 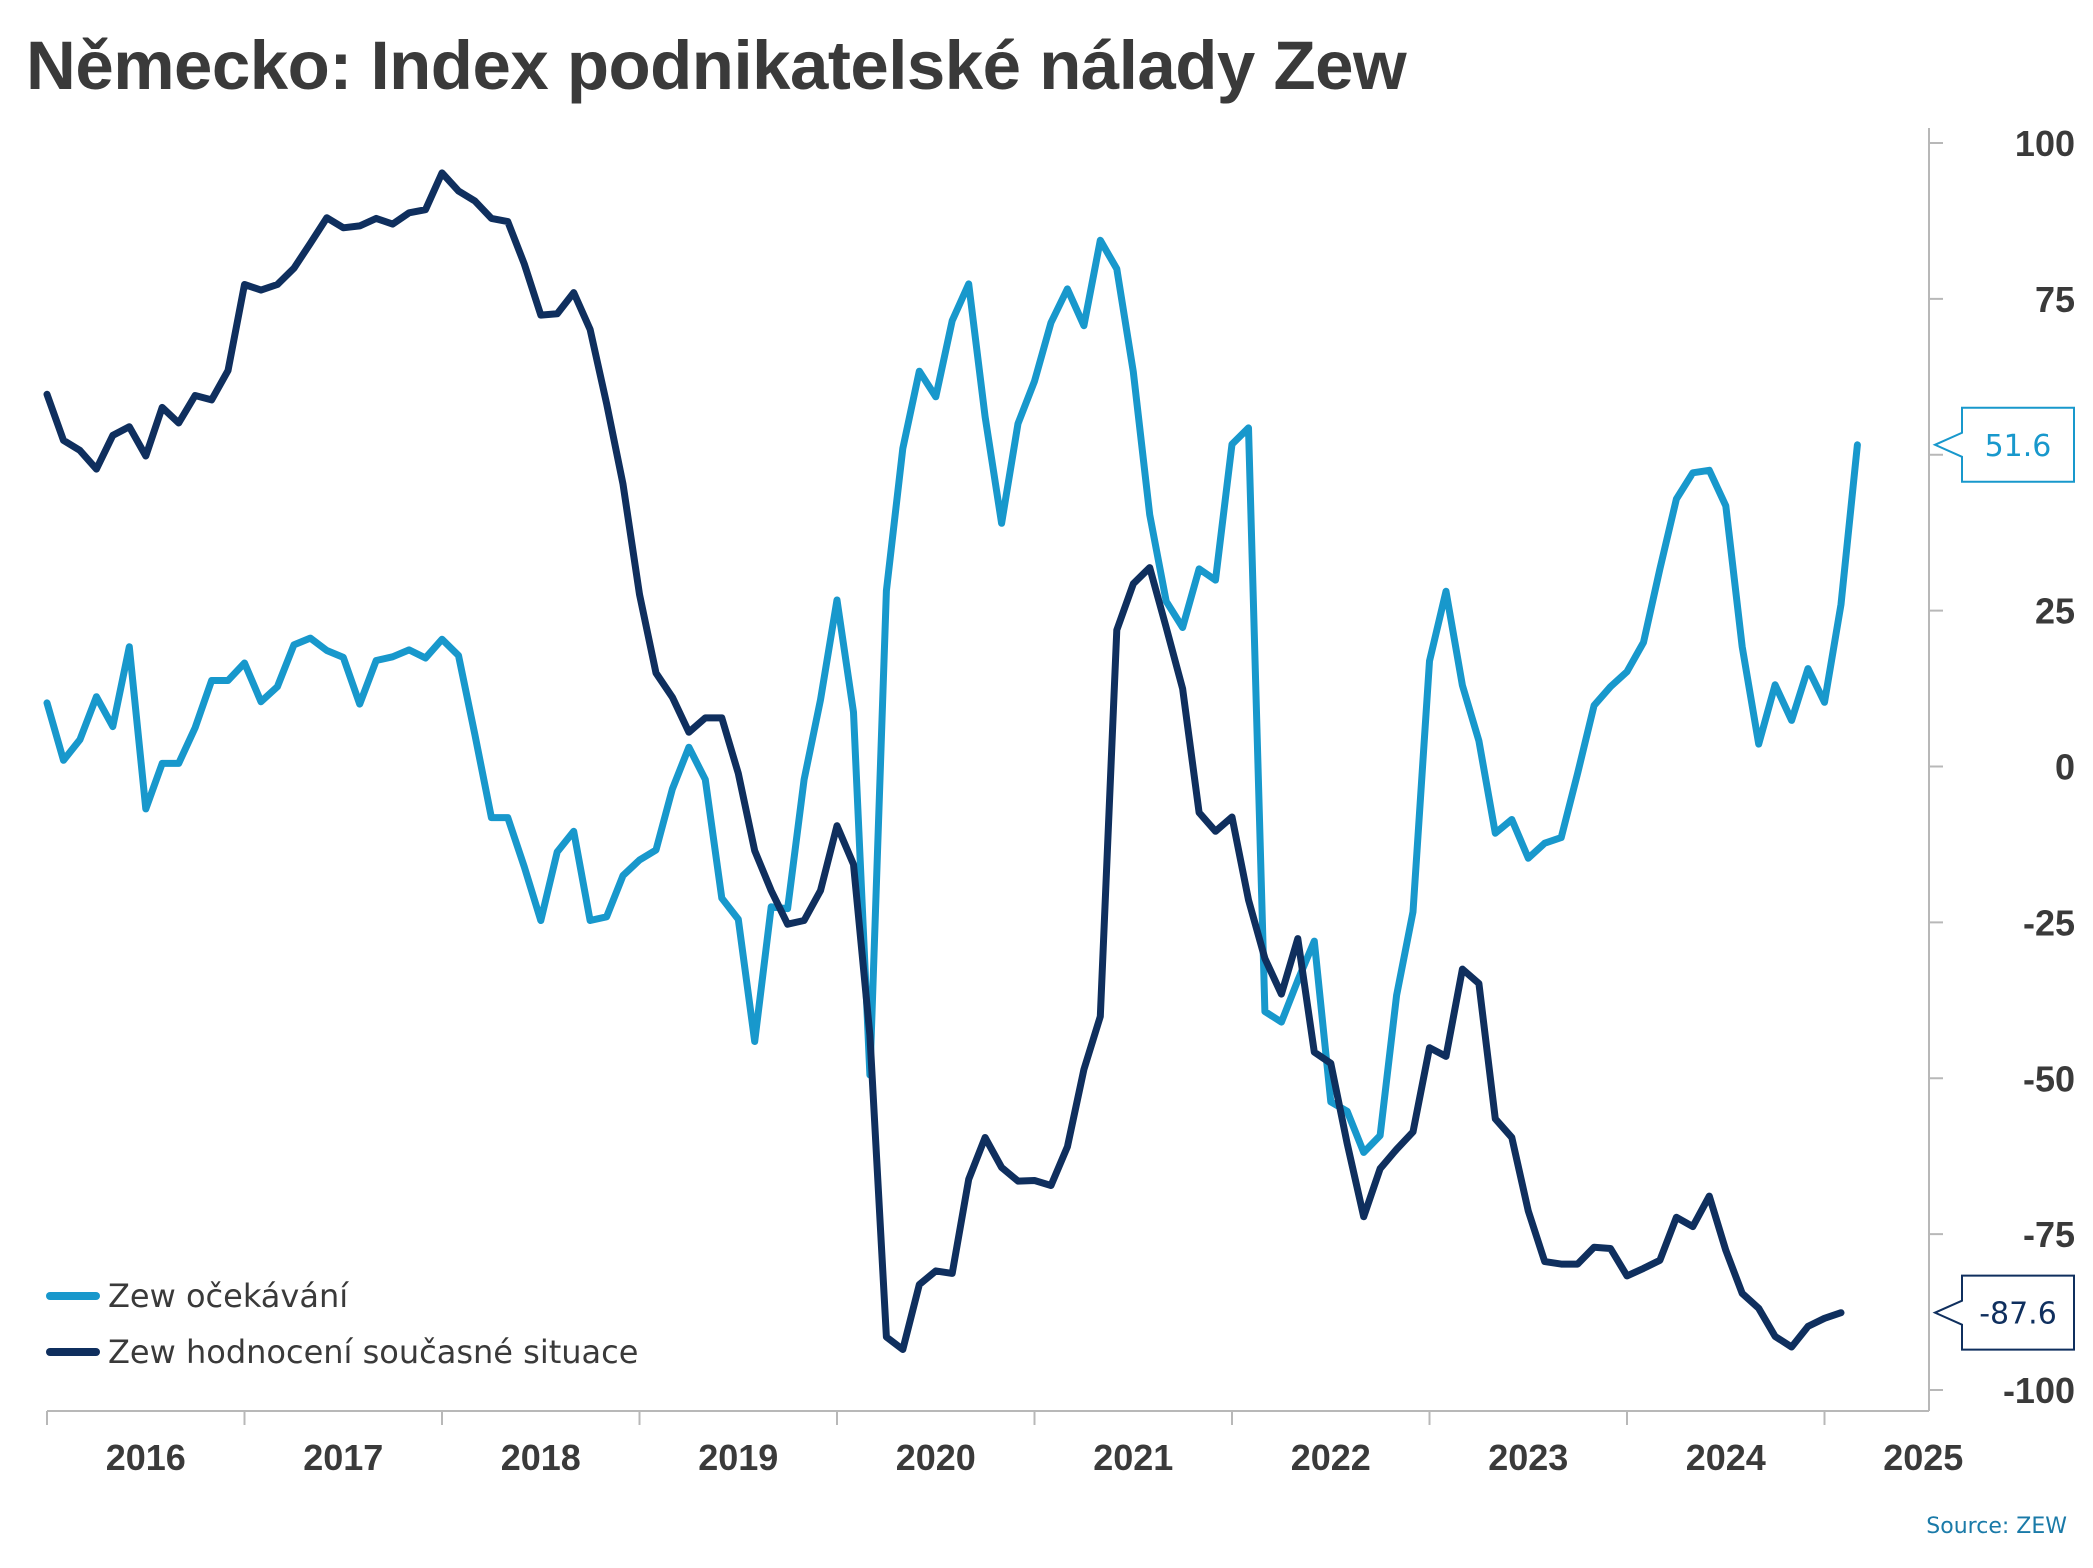 What do you see at coordinates (1331, 1457) in the screenshot?
I see `x-tick-label: 2022` at bounding box center [1331, 1457].